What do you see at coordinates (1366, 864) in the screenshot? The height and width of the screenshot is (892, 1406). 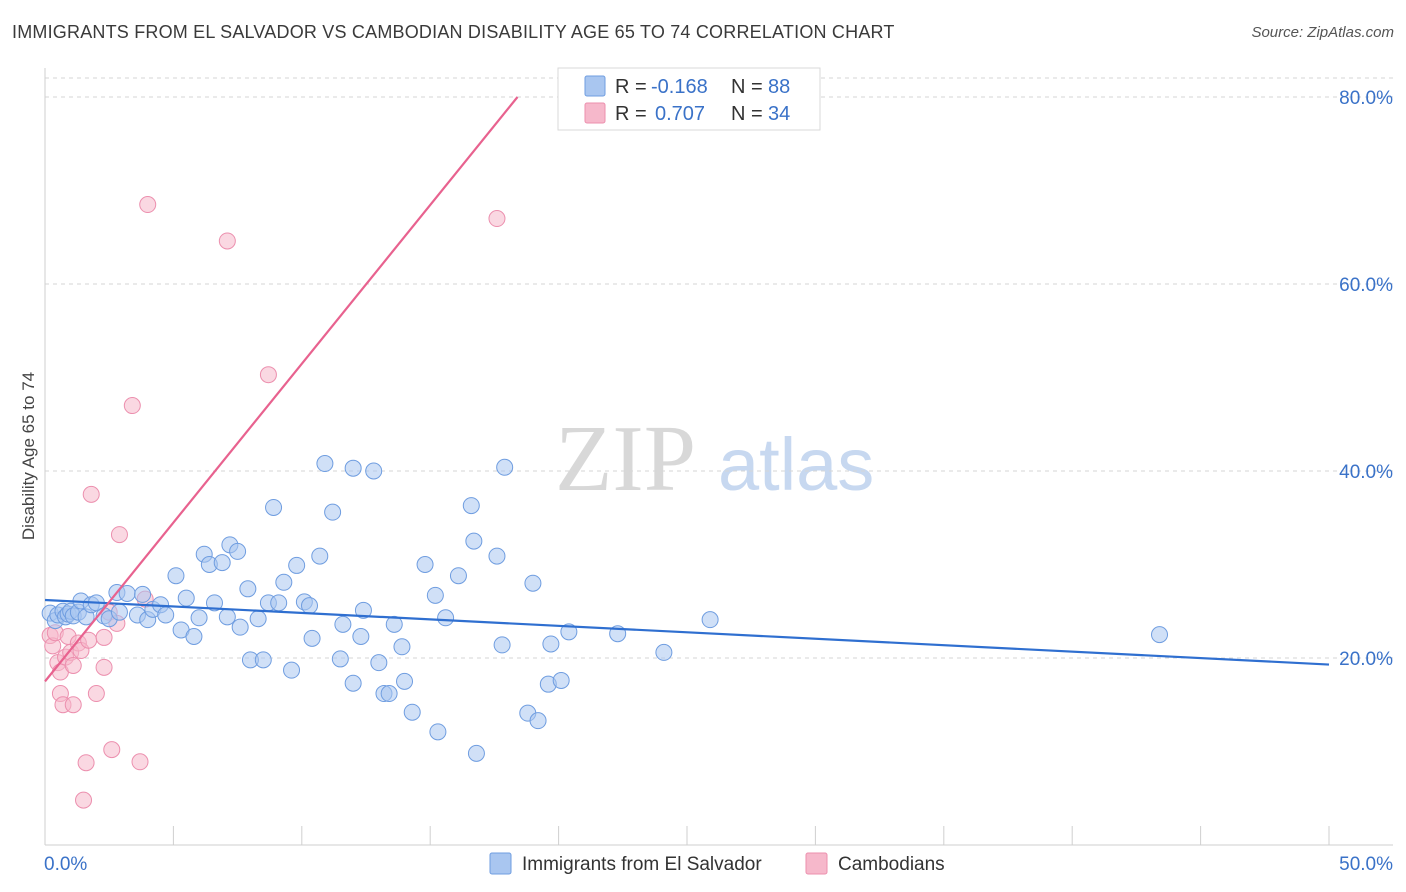 I see `x-tick-label-1: 50.0%` at bounding box center [1366, 864].